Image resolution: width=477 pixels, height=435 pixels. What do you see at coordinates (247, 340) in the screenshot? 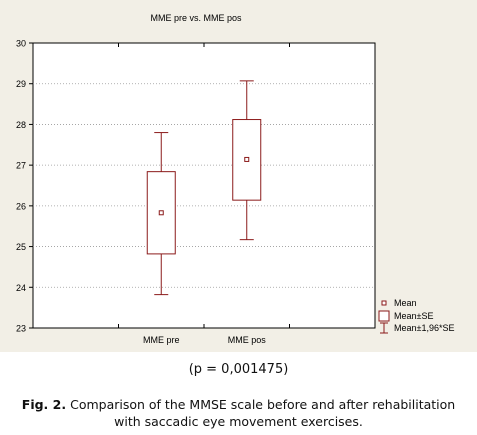
I see `x-tick-label: MME pos` at bounding box center [247, 340].